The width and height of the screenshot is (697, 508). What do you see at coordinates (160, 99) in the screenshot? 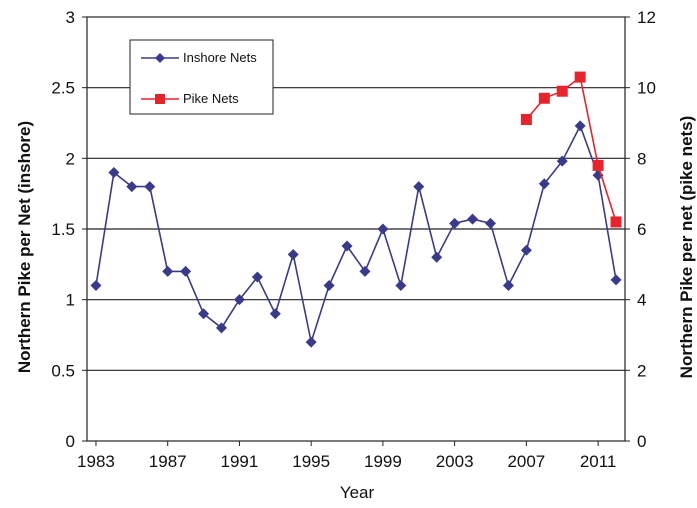
I see `legend-pike-marker` at bounding box center [160, 99].